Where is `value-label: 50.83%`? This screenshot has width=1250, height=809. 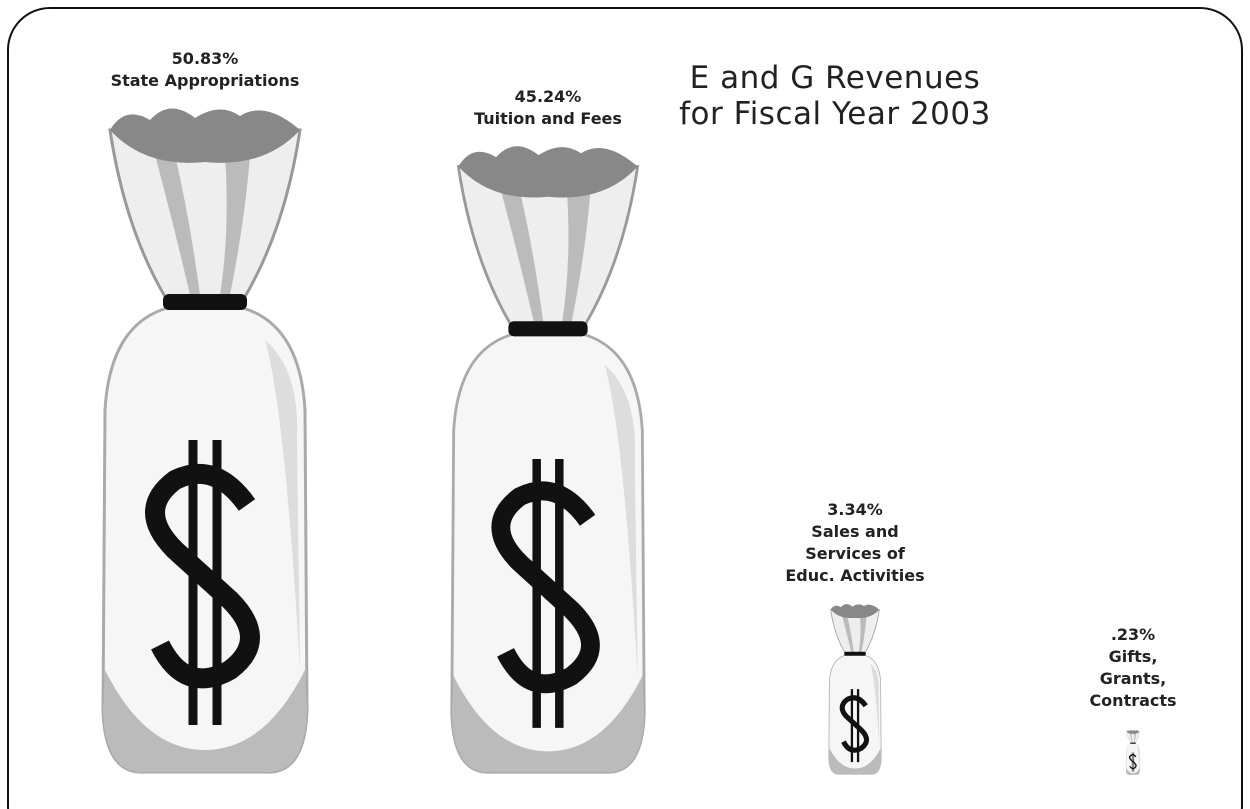 value-label: 50.83% is located at coordinates (205, 58).